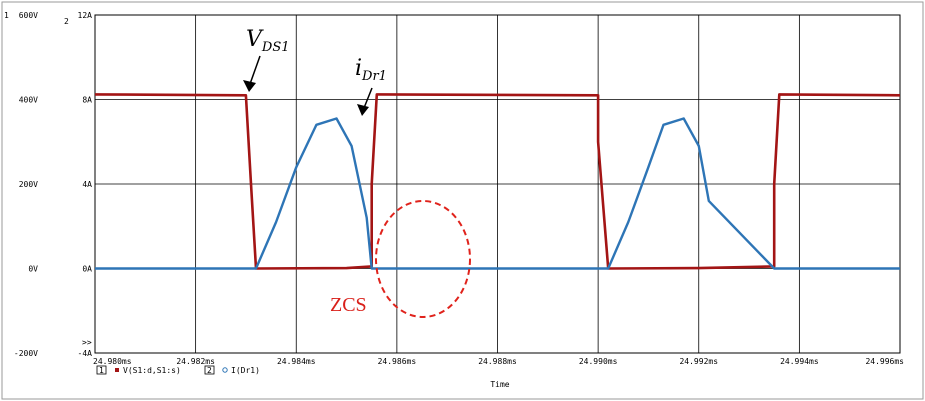 Image resolution: width=925 pixels, height=401 pixels. I want to click on x-tick-label: 24.986ms, so click(397, 361).